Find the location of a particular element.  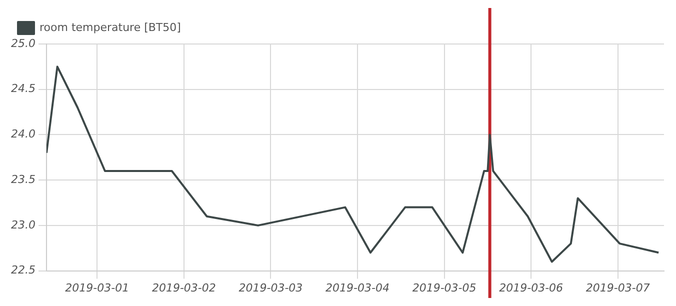

x-tick-label: 2019-03-04 is located at coordinates (358, 287).